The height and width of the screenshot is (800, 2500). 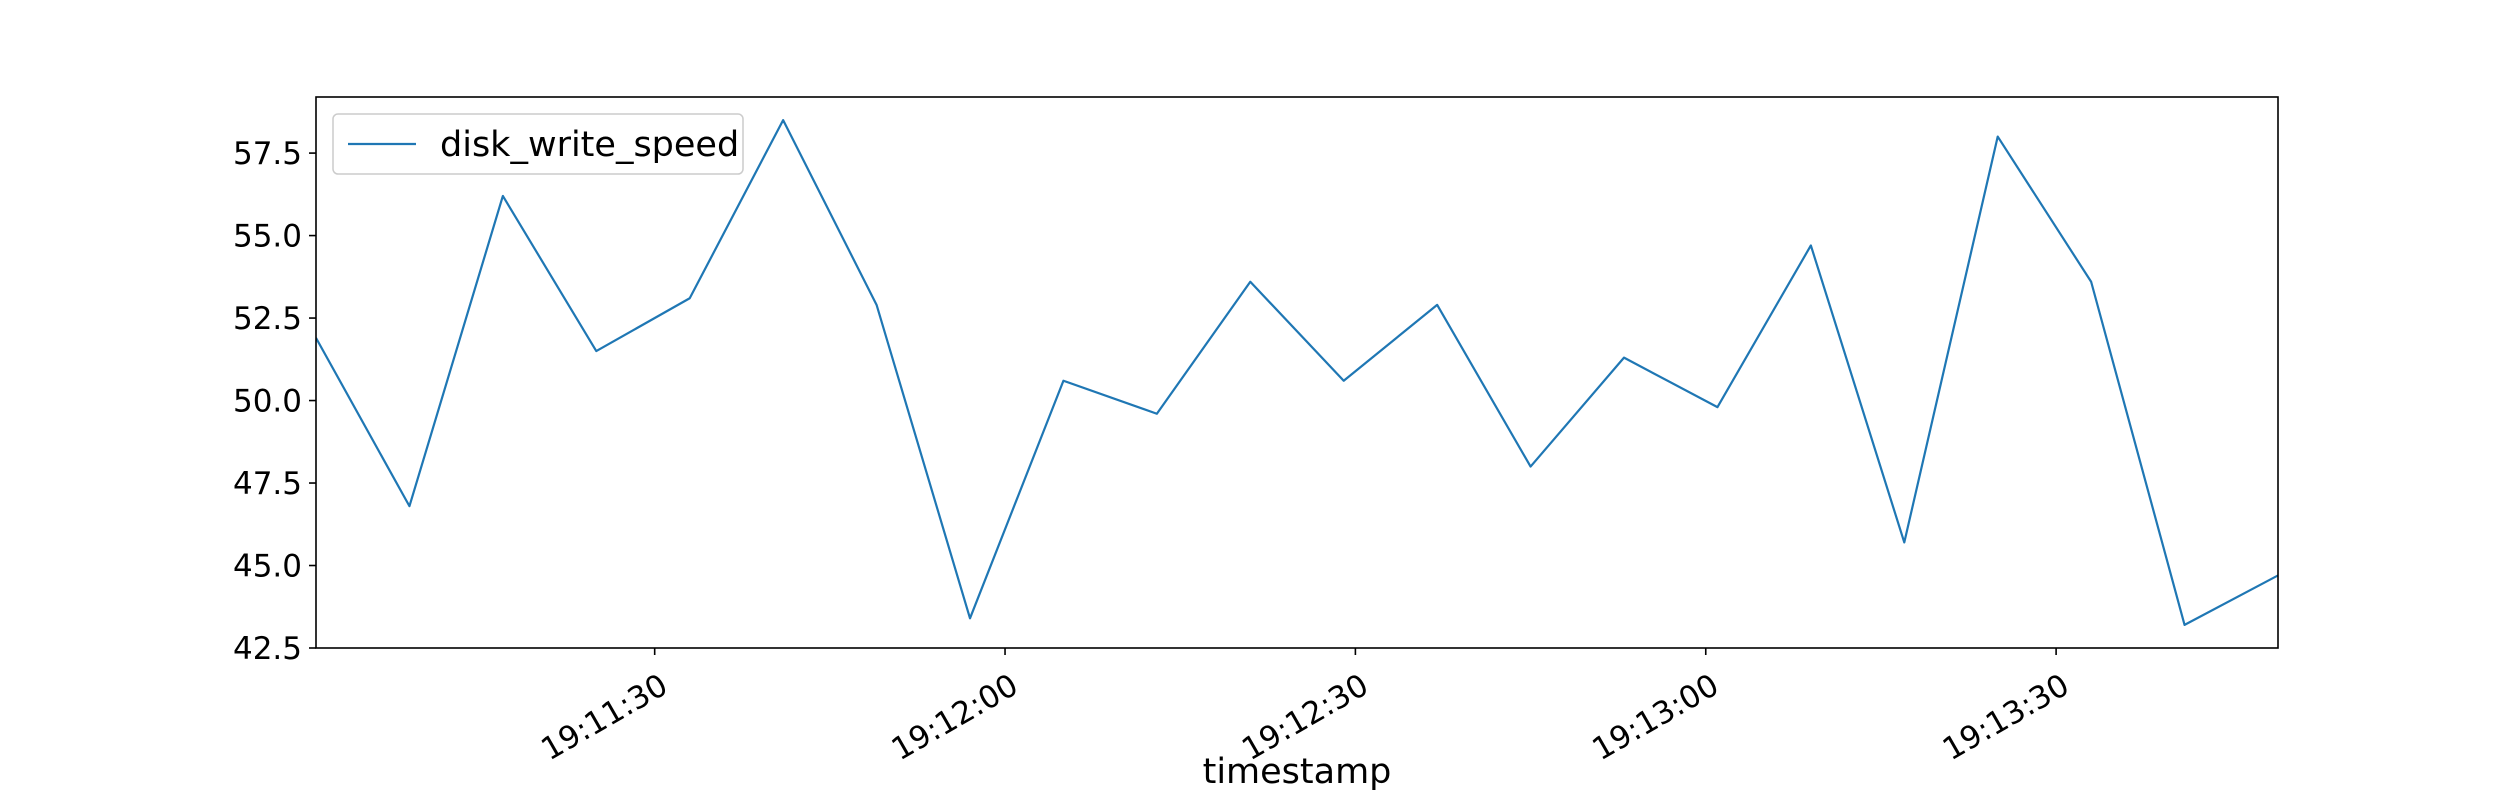 I want to click on legend-label: disk_write_speed, so click(x=589, y=145).